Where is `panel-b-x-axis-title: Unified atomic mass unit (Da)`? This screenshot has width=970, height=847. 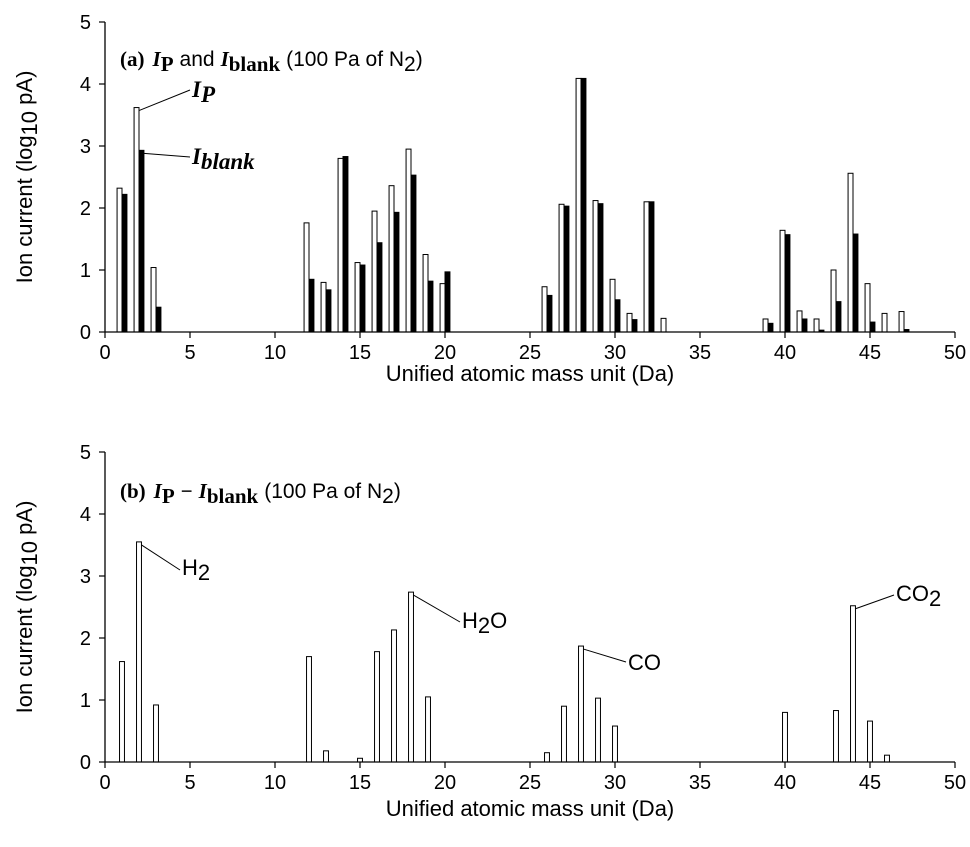
panel-b-x-axis-title: Unified atomic mass unit (Da) is located at coordinates (530, 808).